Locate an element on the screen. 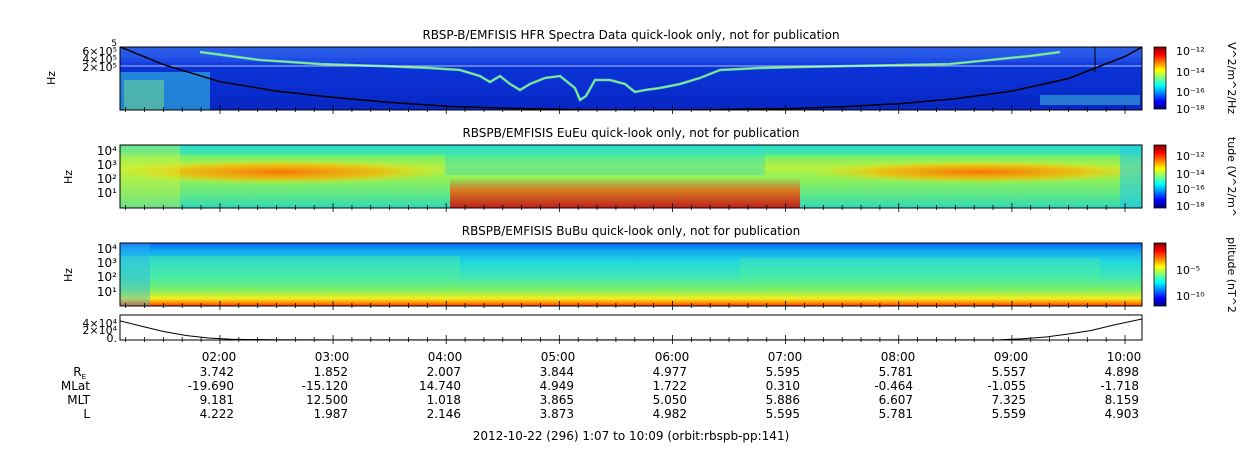 The width and height of the screenshot is (1250, 449). ephem-value: 0.310 is located at coordinates (783, 386).